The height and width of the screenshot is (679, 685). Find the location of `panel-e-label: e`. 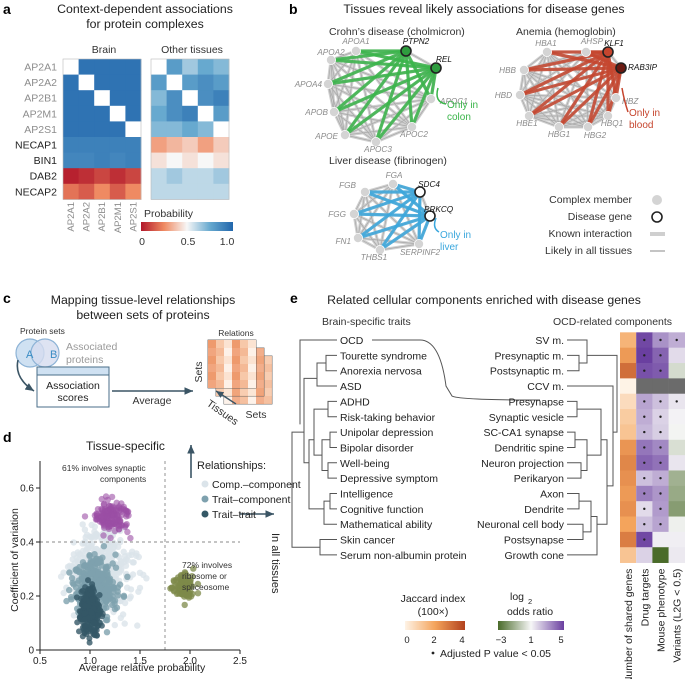

panel-e-label: e is located at coordinates (294, 298).